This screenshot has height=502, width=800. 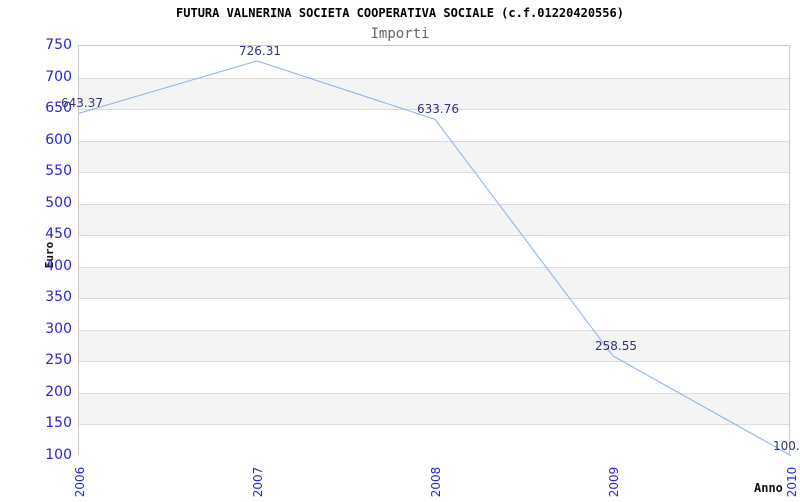 What do you see at coordinates (58, 455) in the screenshot?
I see `y-tick-label: 100` at bounding box center [58, 455].